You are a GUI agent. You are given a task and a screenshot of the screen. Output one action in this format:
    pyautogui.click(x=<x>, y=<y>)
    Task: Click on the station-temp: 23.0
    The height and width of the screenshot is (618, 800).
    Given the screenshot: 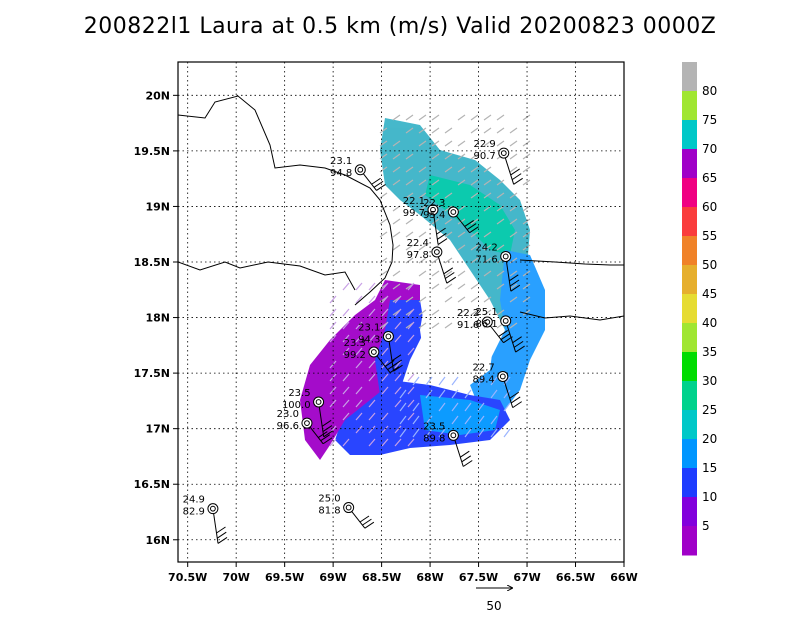 What is the action you would take?
    pyautogui.click(x=288, y=414)
    